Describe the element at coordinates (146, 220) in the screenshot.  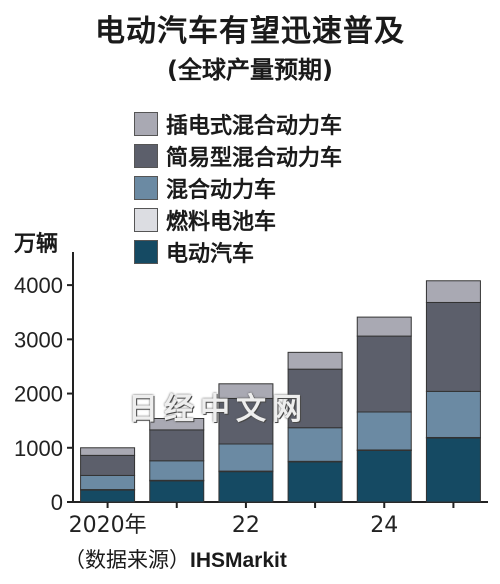
I see `legend-swatch-fuel-cell` at that location.